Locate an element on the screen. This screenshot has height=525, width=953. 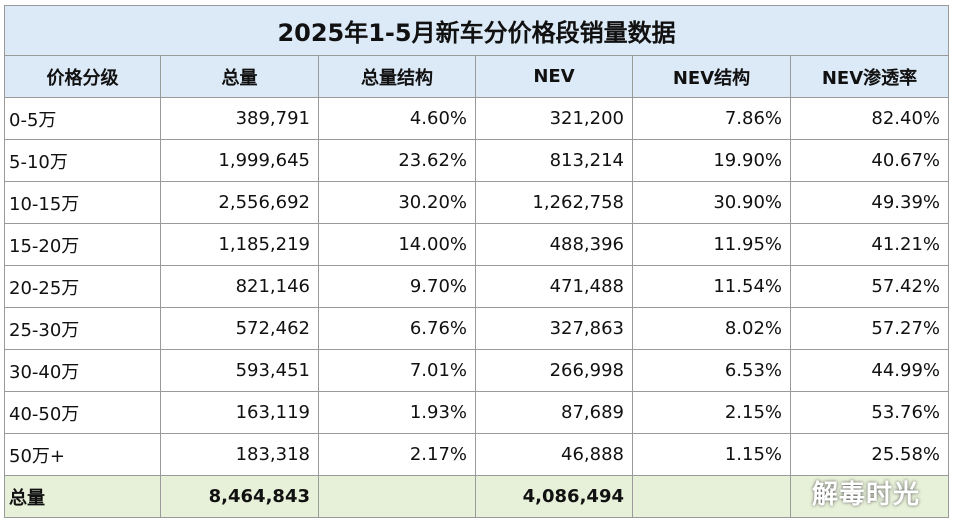
cell: 41.21% is located at coordinates (869, 244).